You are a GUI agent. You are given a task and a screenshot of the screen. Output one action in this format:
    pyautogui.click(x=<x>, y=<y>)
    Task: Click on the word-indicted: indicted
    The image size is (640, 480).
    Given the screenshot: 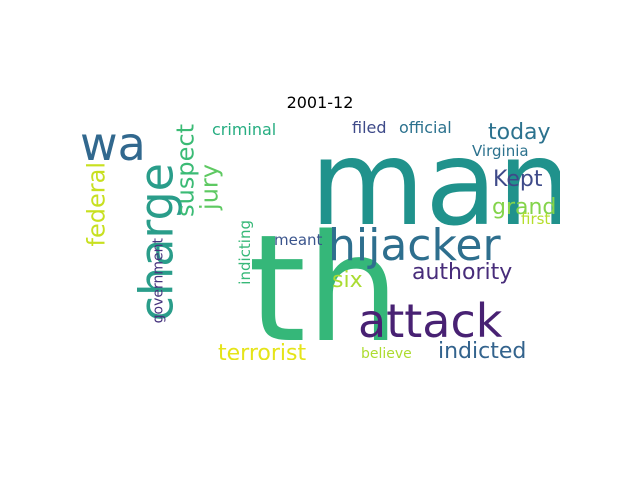 What is the action you would take?
    pyautogui.click(x=482, y=349)
    